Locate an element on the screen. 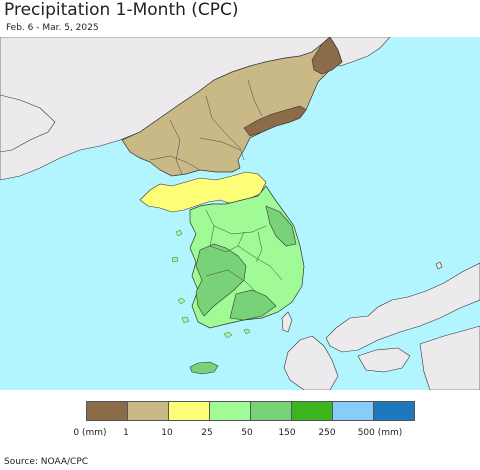 This screenshot has height=470, width=480. legend-tick-label: 50 is located at coordinates (247, 433).